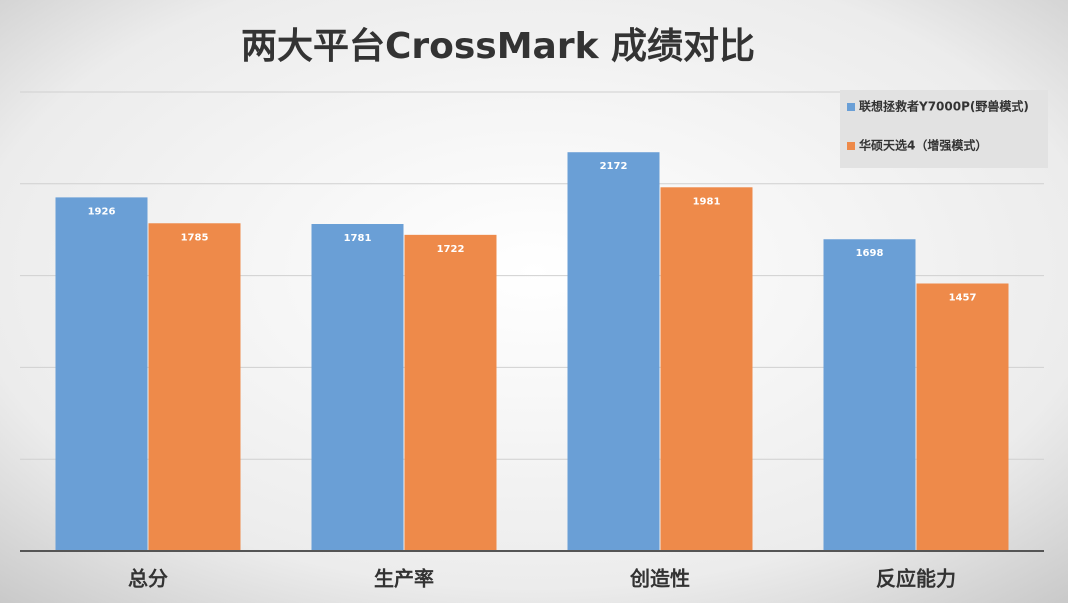 Image resolution: width=1068 pixels, height=603 pixels. Describe the element at coordinates (102, 211) in the screenshot. I see `data-label: 1926` at that location.